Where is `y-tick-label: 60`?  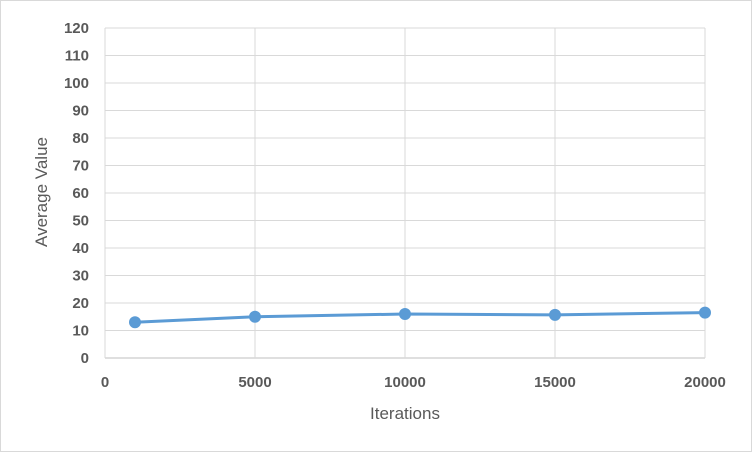 y-tick-label: 60 is located at coordinates (80, 193).